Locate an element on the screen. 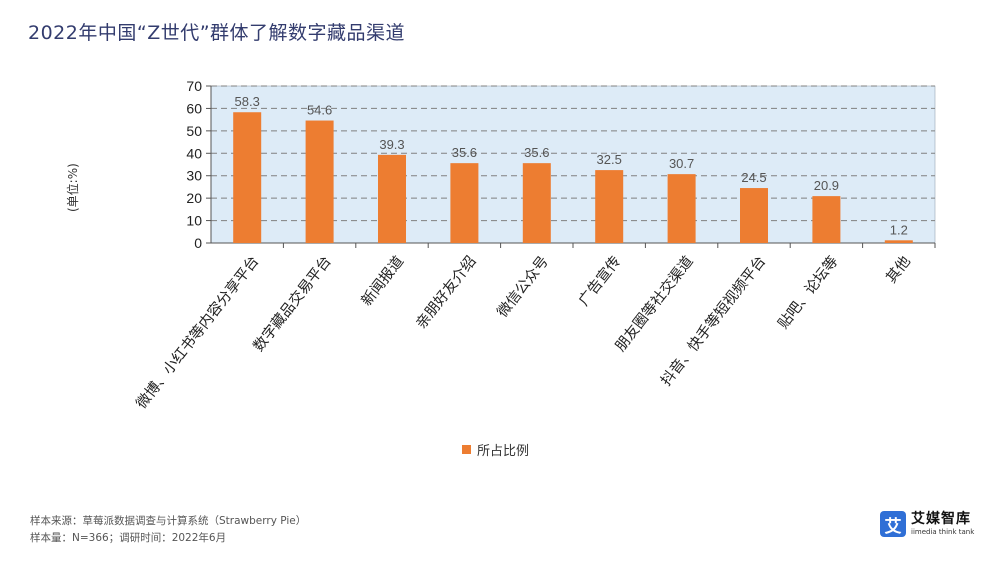 This screenshot has height=563, width=1000. y-tick-label: 50 is located at coordinates (194, 131).